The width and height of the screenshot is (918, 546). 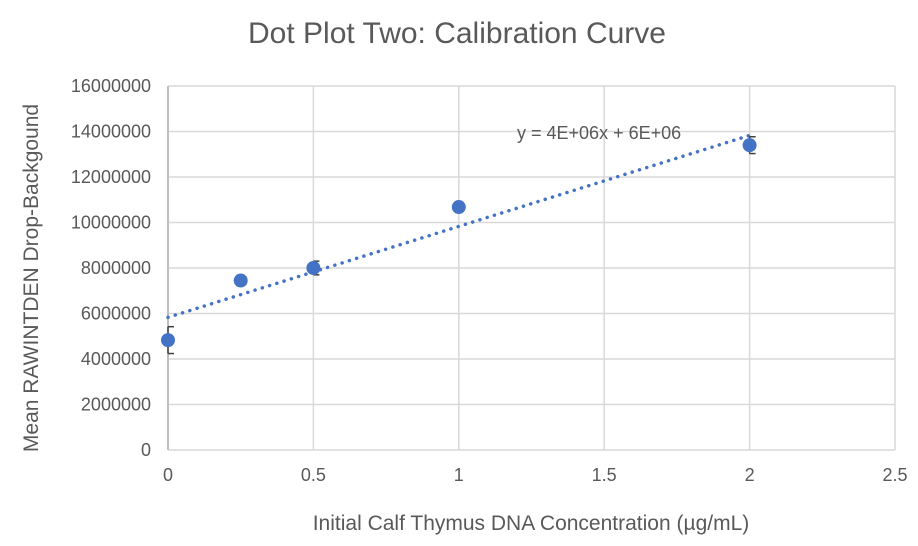 What do you see at coordinates (116, 314) in the screenshot?
I see `y-tick-label: 6000000` at bounding box center [116, 314].